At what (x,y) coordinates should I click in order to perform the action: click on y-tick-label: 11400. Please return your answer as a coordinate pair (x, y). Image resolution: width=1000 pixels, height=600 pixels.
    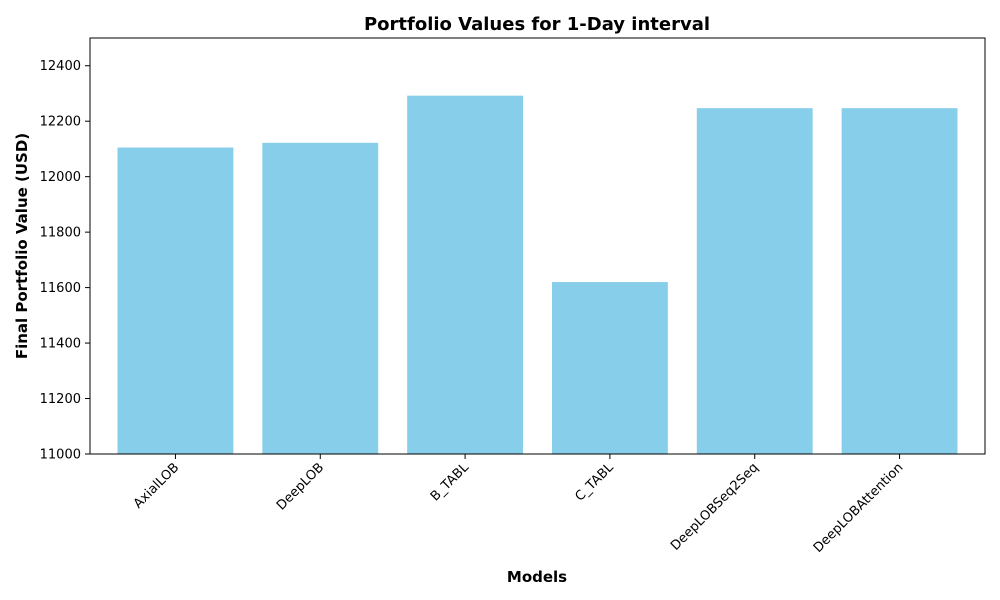
    Looking at the image, I should click on (60, 344).